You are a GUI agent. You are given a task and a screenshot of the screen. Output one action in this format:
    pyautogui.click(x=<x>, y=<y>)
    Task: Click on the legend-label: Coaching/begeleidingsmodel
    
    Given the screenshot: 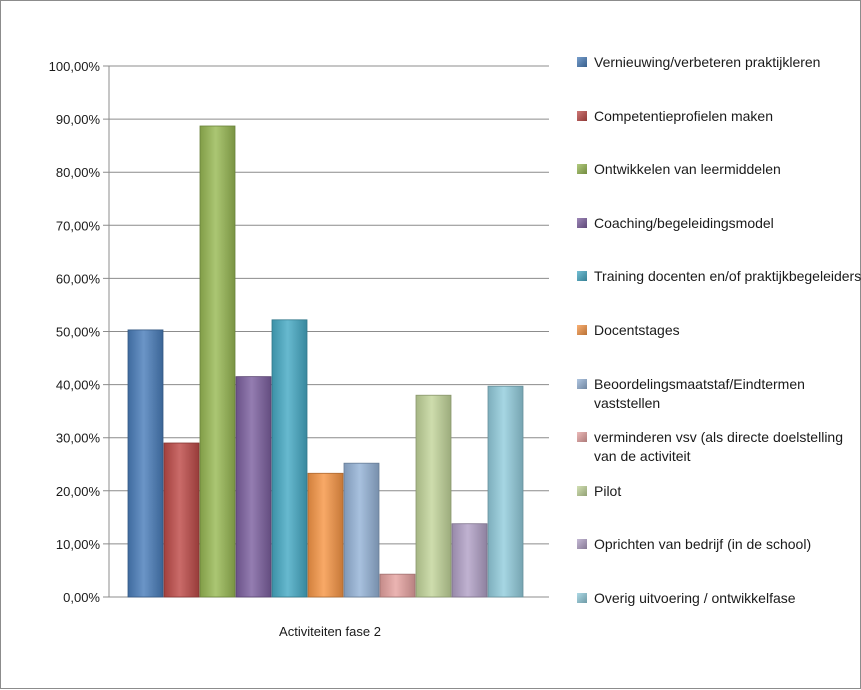 What is the action you would take?
    pyautogui.click(x=684, y=223)
    